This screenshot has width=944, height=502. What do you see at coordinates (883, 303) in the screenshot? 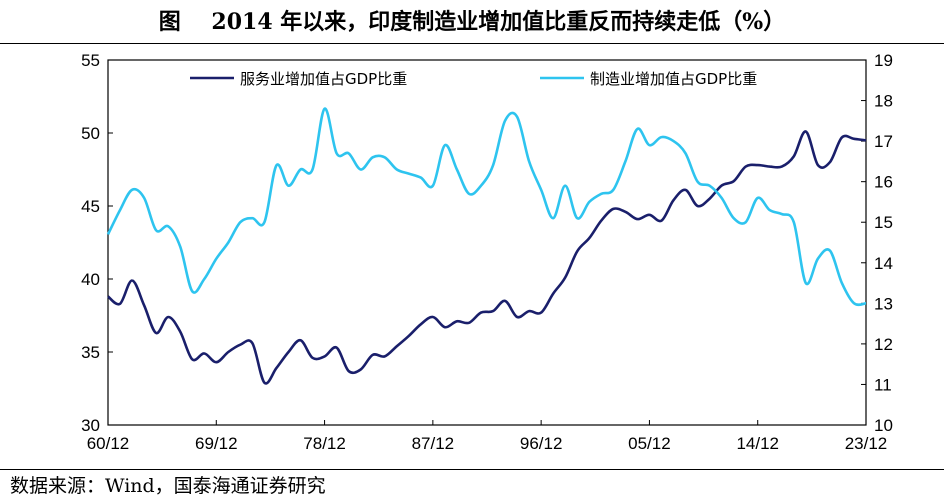
I see `right-y-tick-label: 13` at bounding box center [883, 303].